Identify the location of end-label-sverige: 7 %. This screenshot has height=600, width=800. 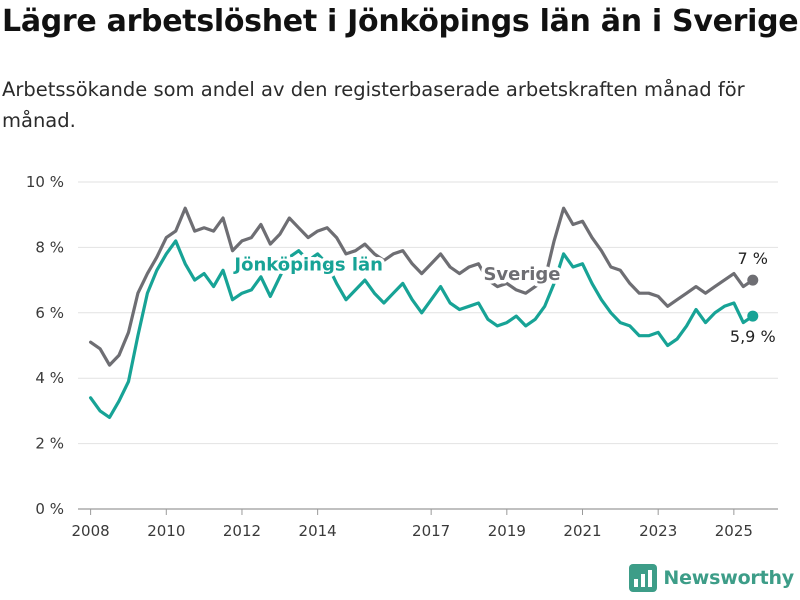
(753, 258).